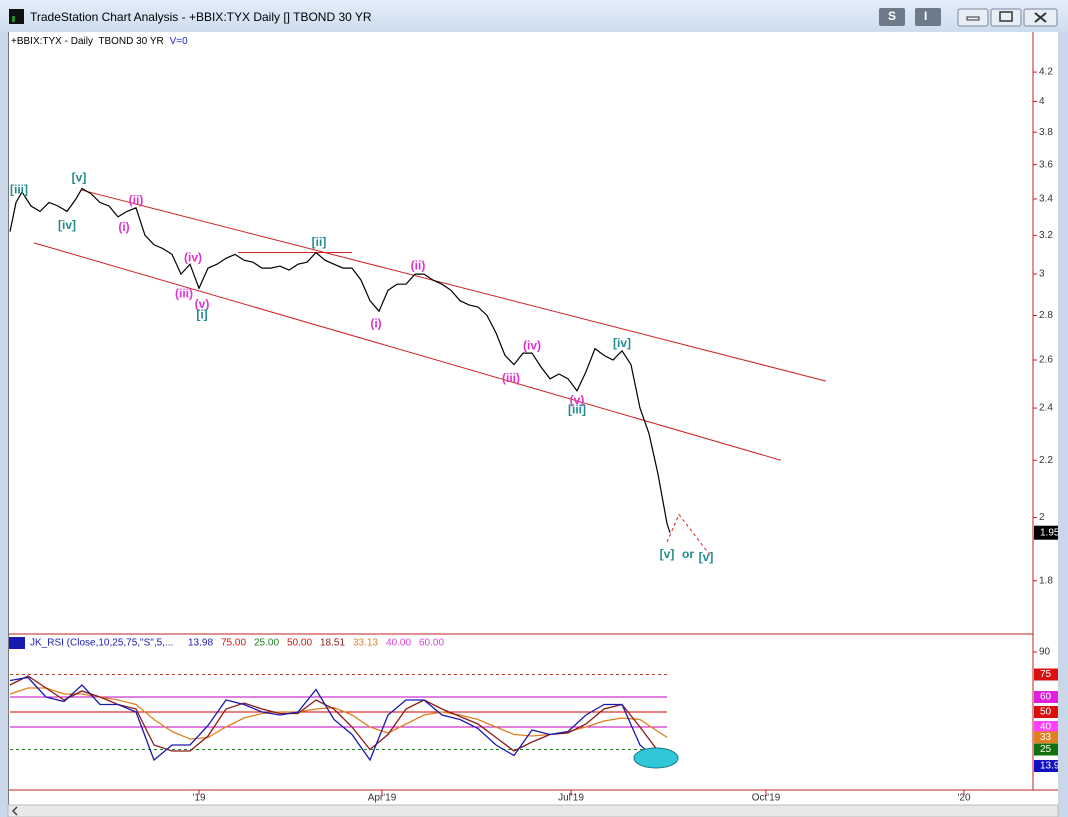 The height and width of the screenshot is (817, 1068). What do you see at coordinates (266, 643) in the screenshot?
I see `indicator-value: 25.00` at bounding box center [266, 643].